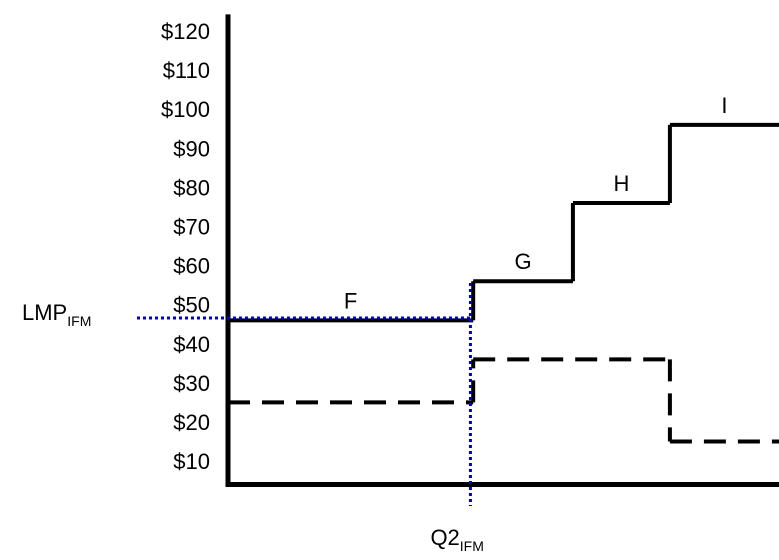 The image size is (779, 560). I want to click on y-tick-label: $40, so click(191, 344).